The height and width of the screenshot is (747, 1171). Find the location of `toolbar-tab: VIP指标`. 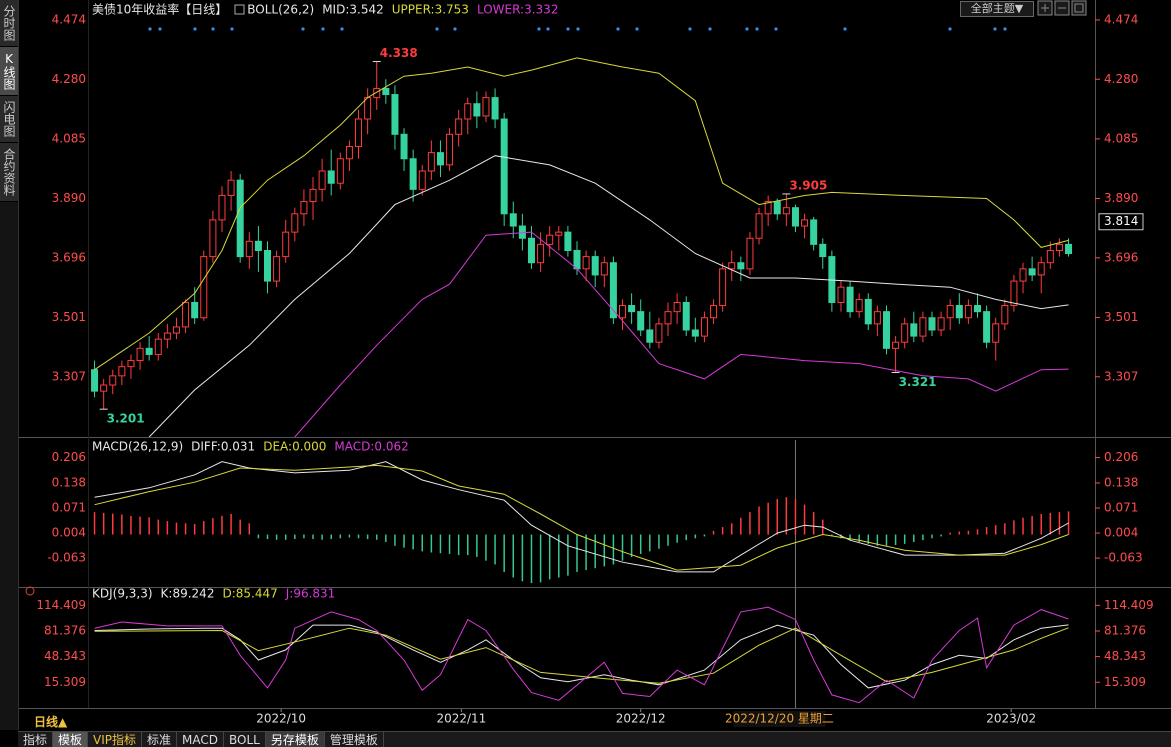

toolbar-tab: VIP指标 is located at coordinates (115, 739).